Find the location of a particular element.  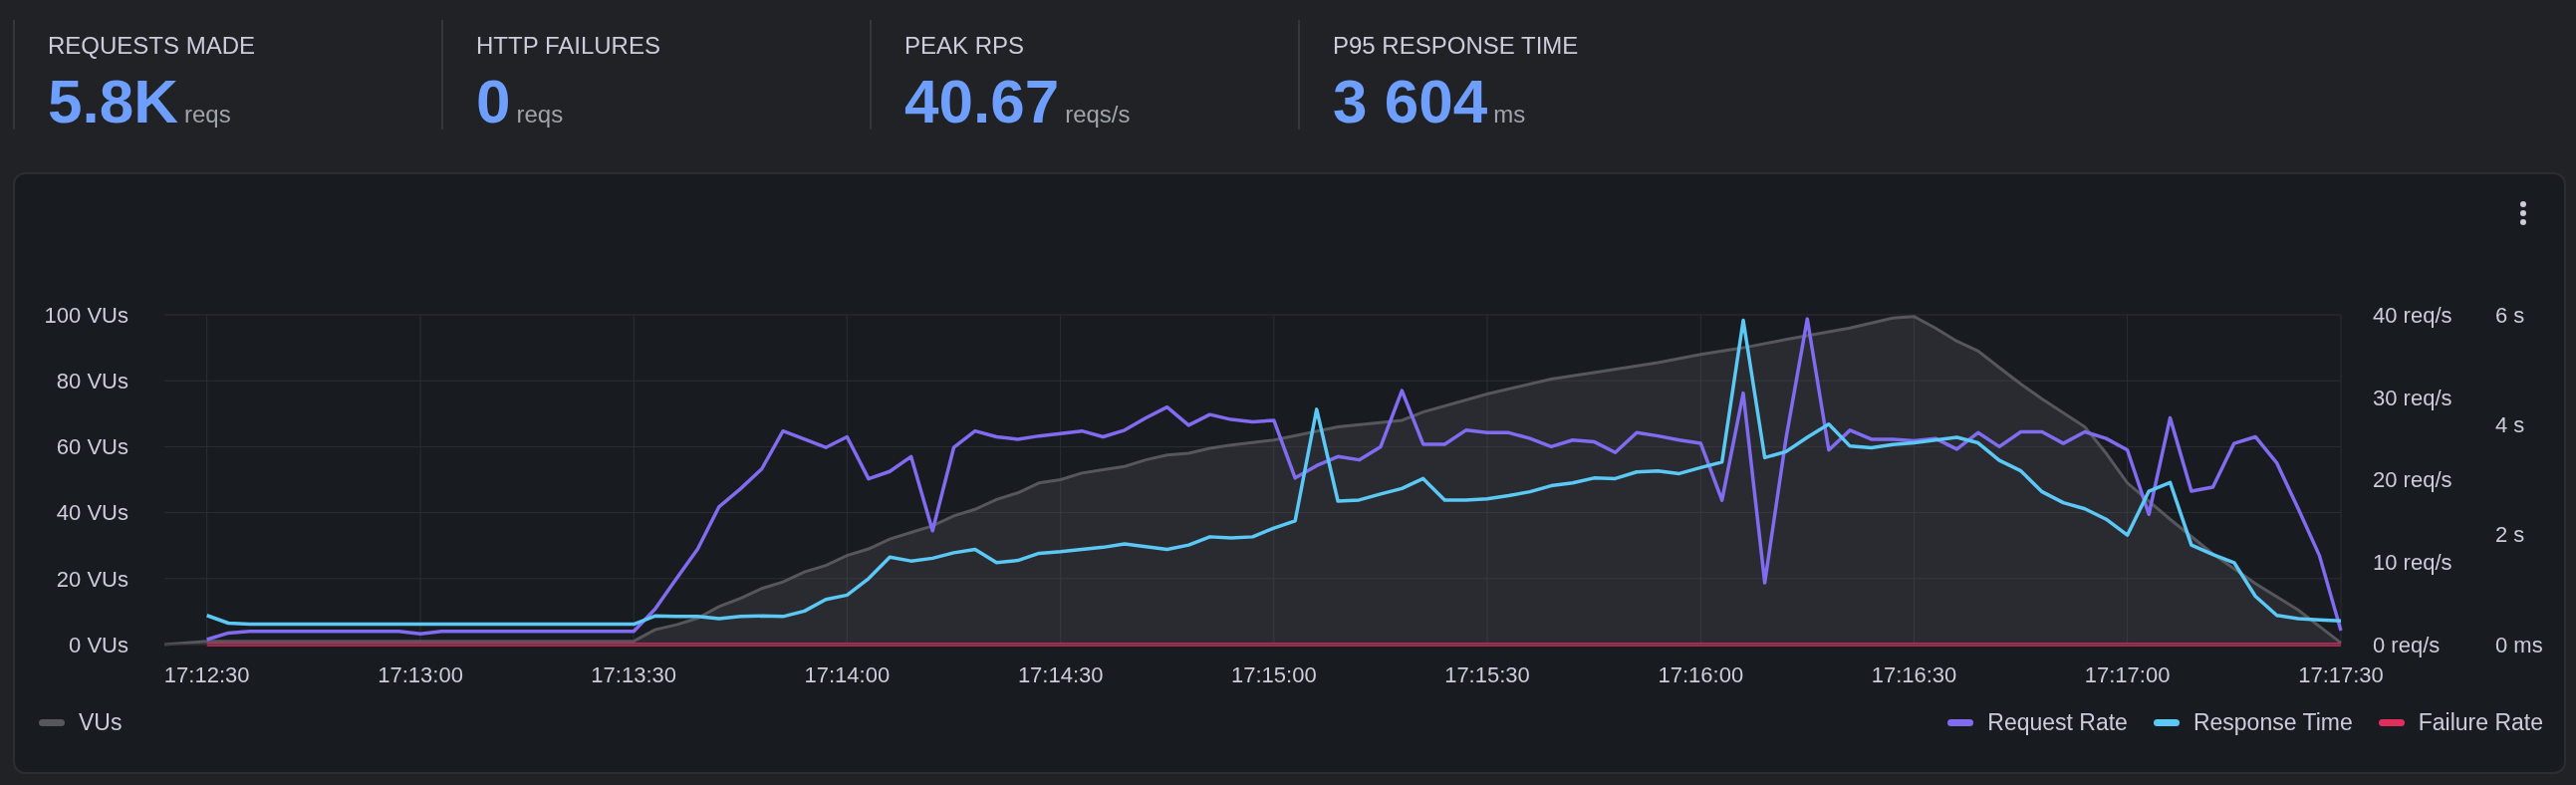

y-tick-label: 20 VUs is located at coordinates (92, 579).